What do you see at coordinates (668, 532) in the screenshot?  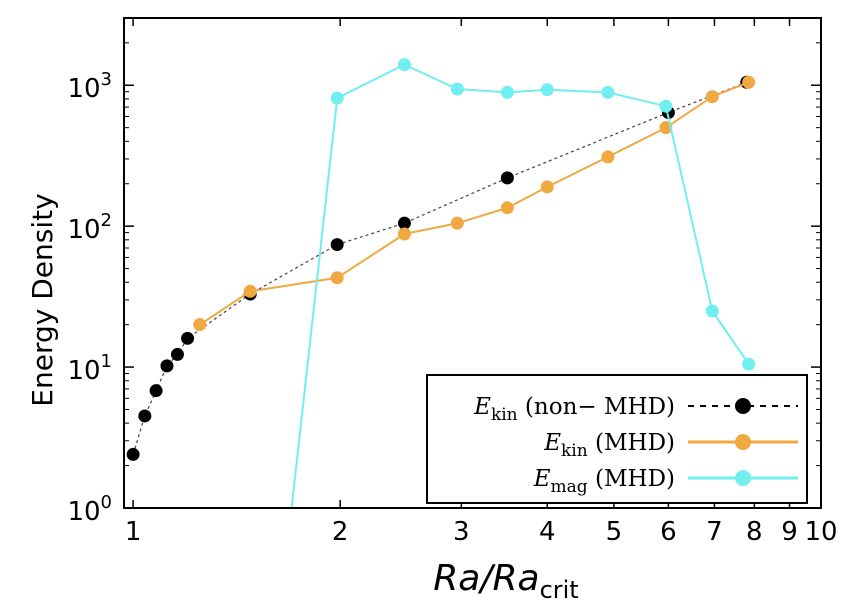 I see `x-tick-label: 6` at bounding box center [668, 532].